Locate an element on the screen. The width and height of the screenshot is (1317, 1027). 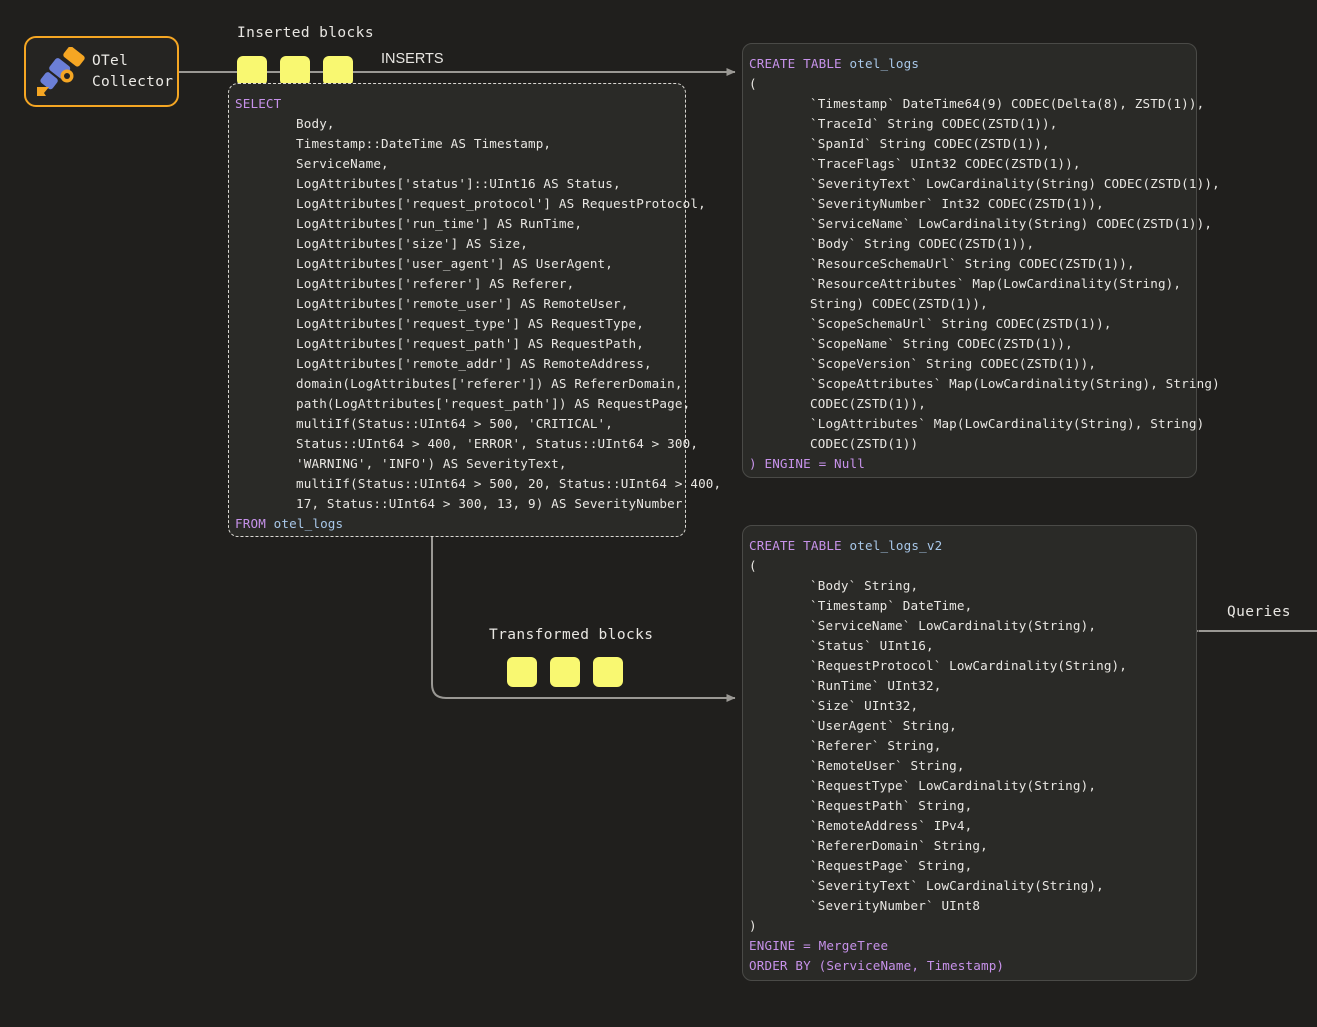
sql-line: ) ENGINE = Null is located at coordinates (965, 464).